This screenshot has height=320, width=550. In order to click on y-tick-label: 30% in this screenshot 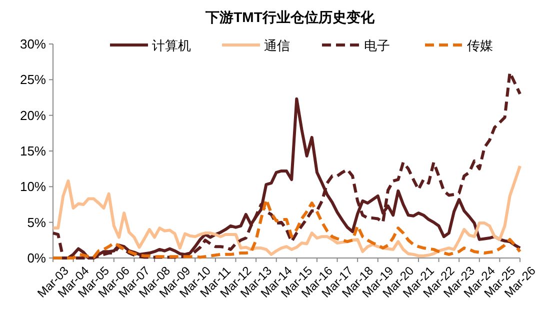, I will do `click(33, 44)`.